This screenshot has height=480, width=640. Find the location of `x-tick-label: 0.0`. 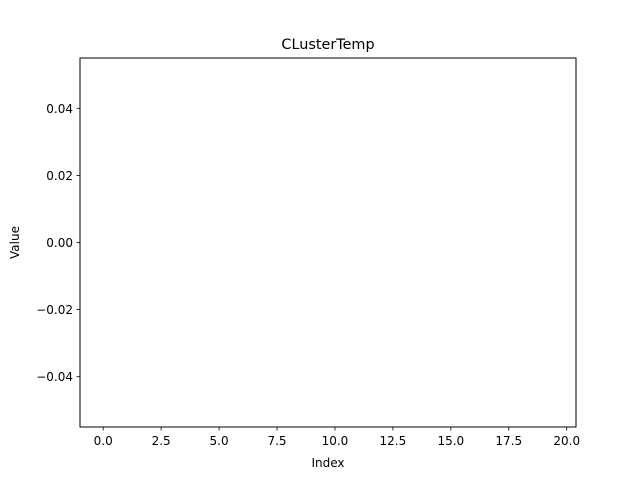

x-tick-label: 0.0 is located at coordinates (103, 441).